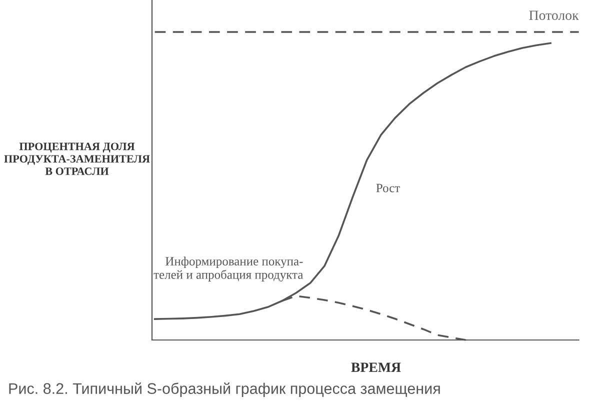 The width and height of the screenshot is (600, 406). What do you see at coordinates (376, 367) in the screenshot?
I see `x-axis-title: ВРЕМЯ` at bounding box center [376, 367].